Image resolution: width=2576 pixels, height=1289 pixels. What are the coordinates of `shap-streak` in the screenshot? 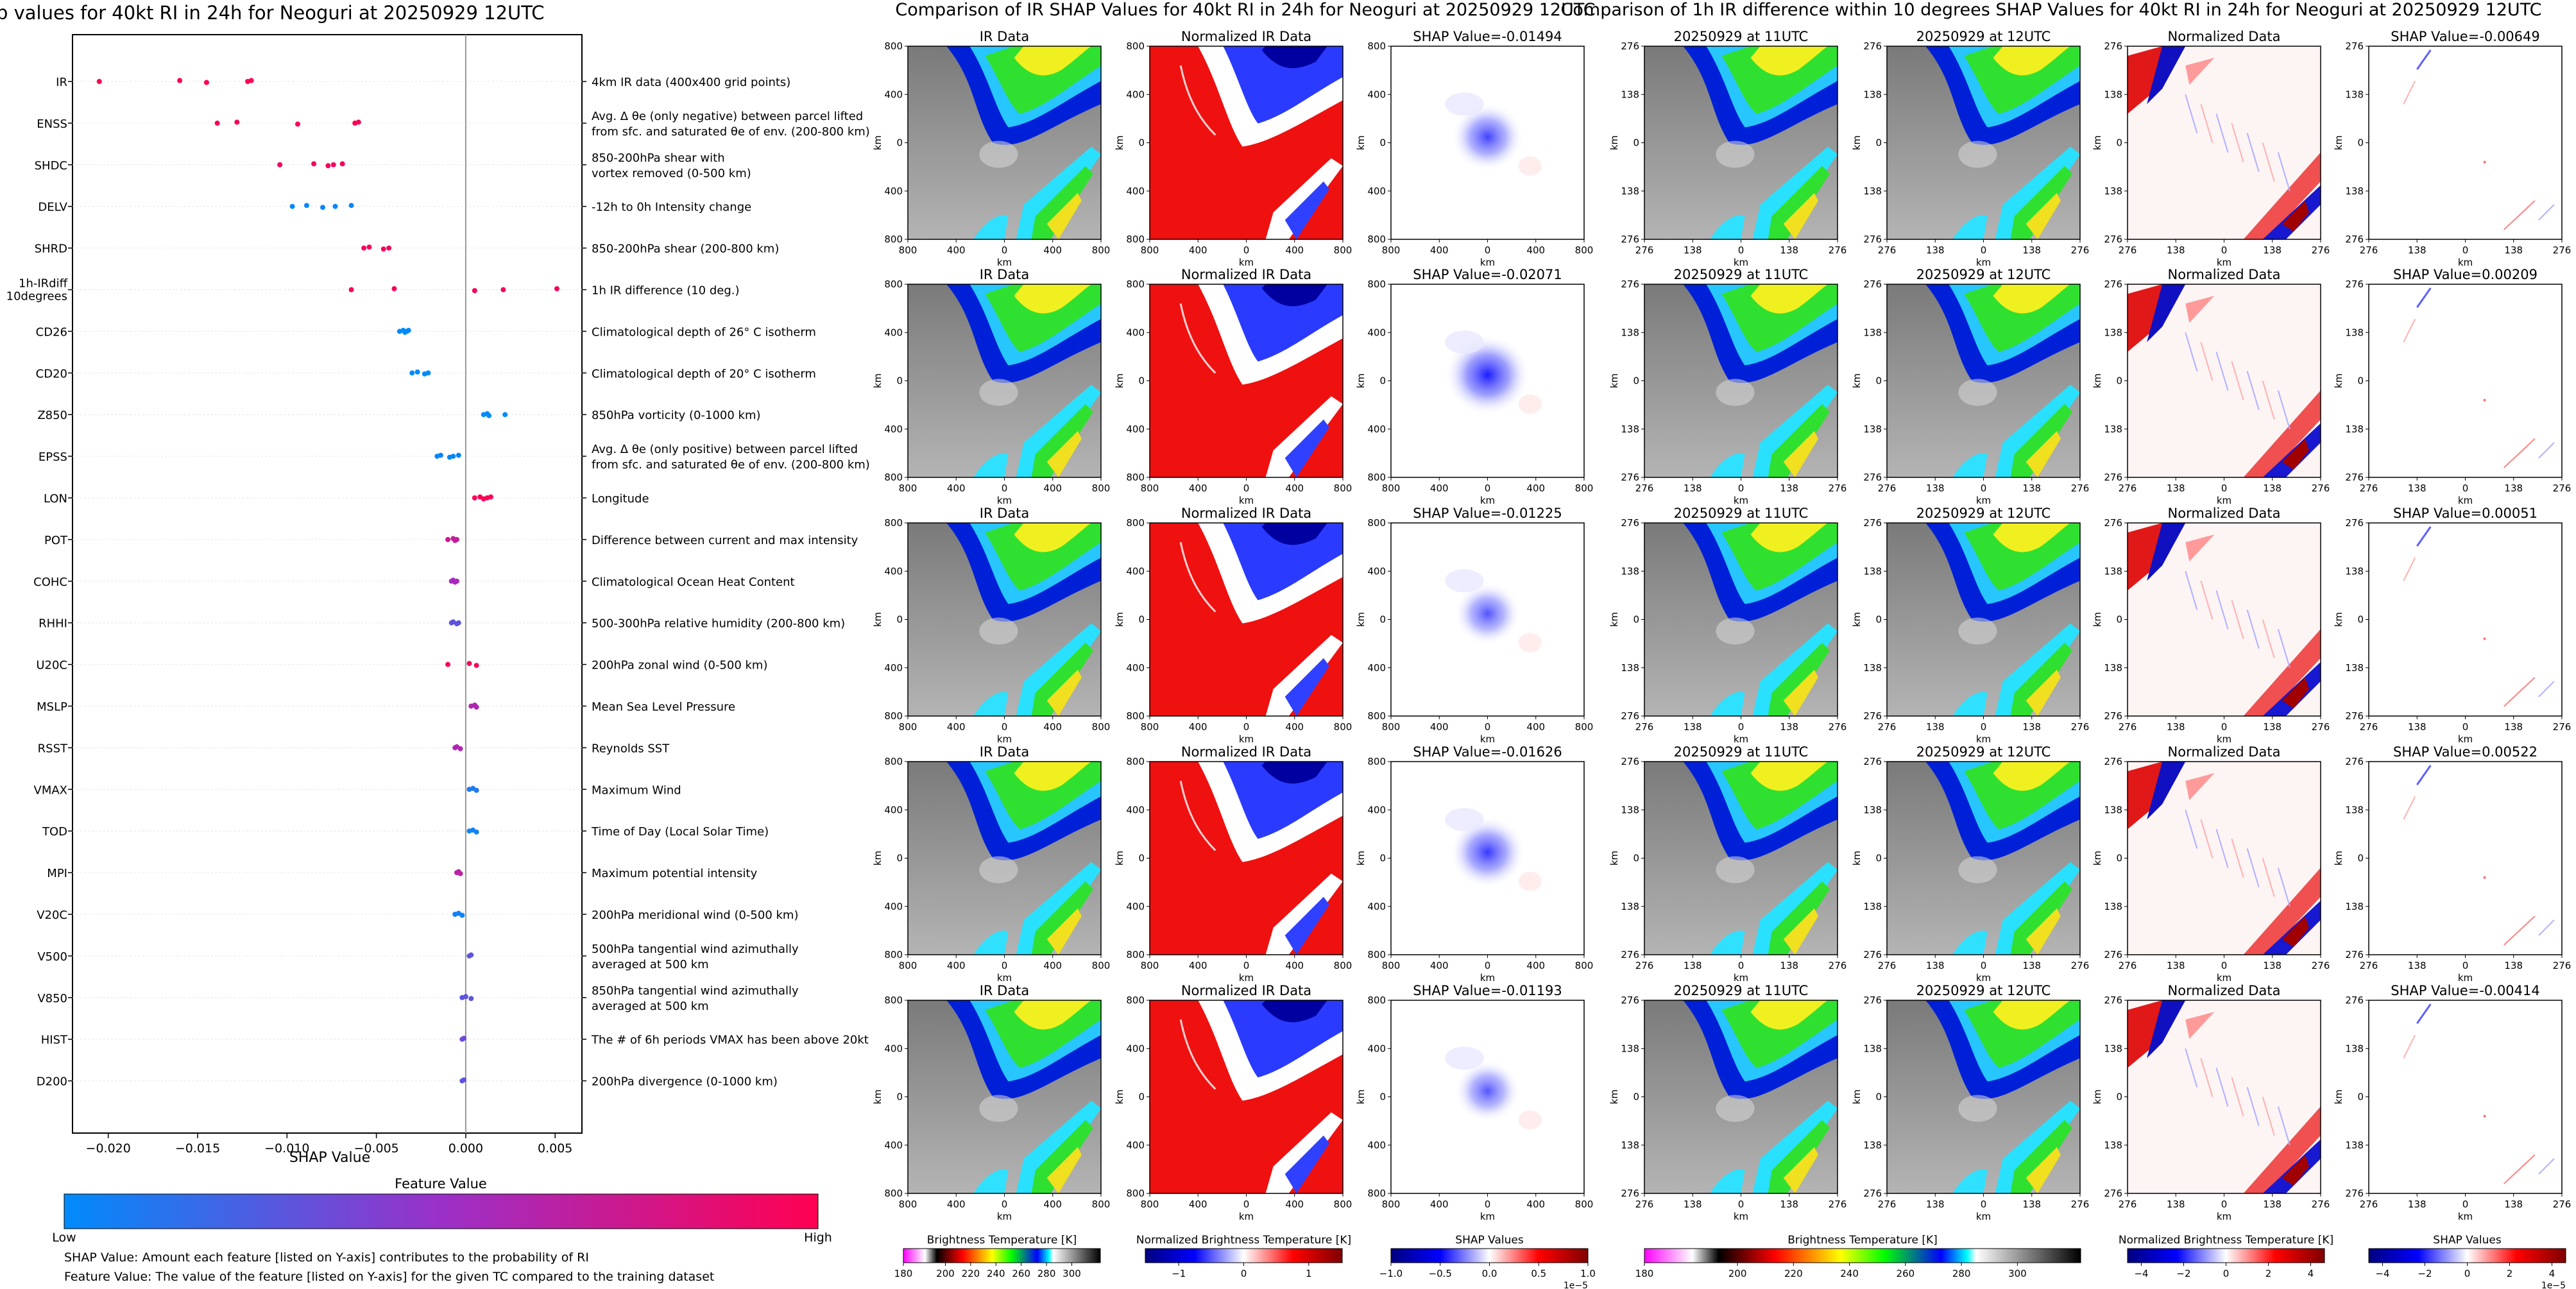 It's located at (2546, 1166).